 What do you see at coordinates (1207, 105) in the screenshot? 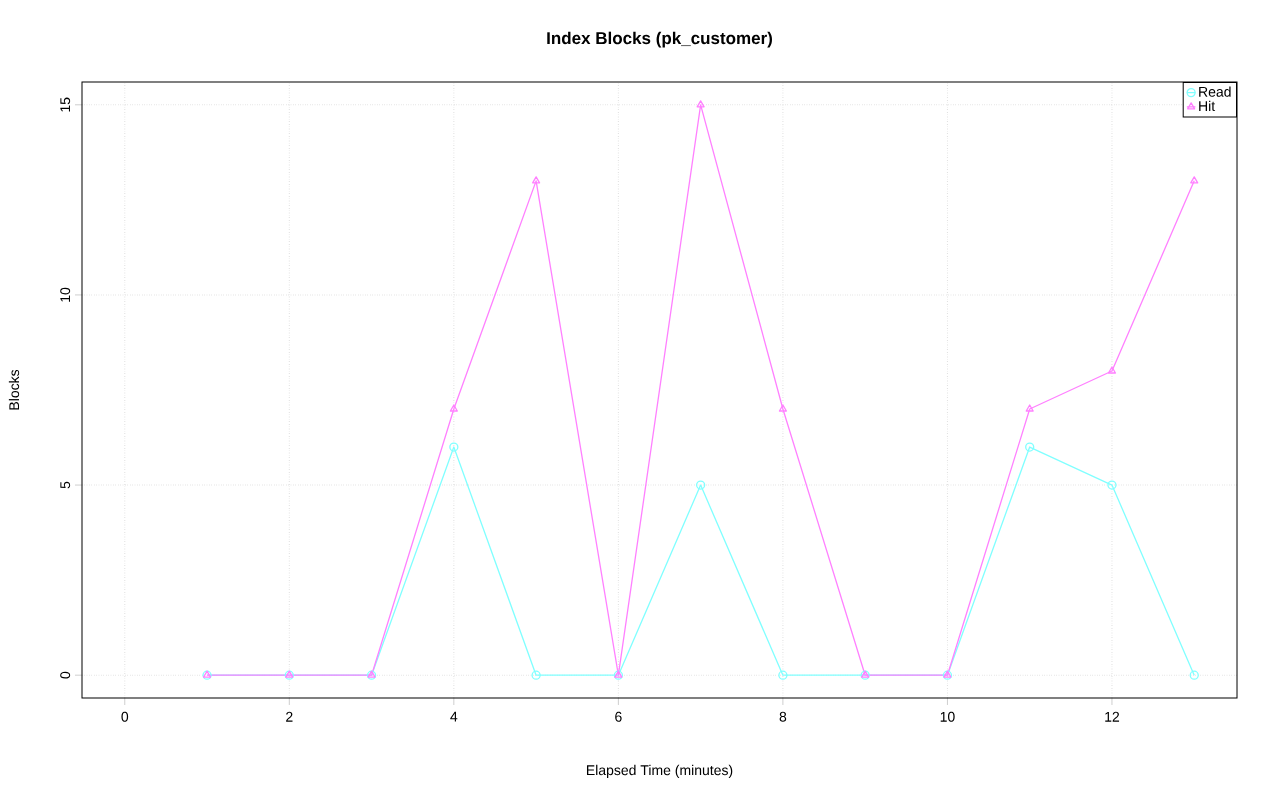
I see `legend-label: Hit` at bounding box center [1207, 105].